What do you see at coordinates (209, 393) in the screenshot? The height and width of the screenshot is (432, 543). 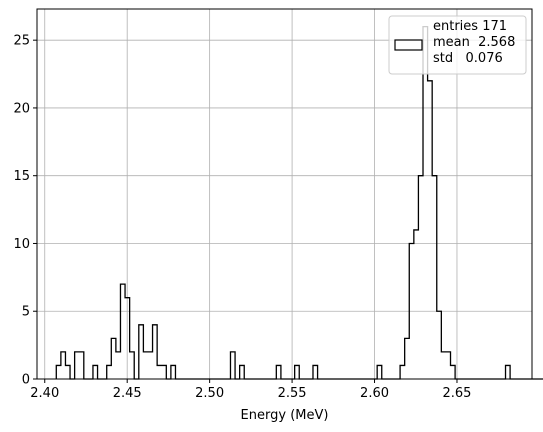 I see `x-tick-label: 2.50` at bounding box center [209, 393].